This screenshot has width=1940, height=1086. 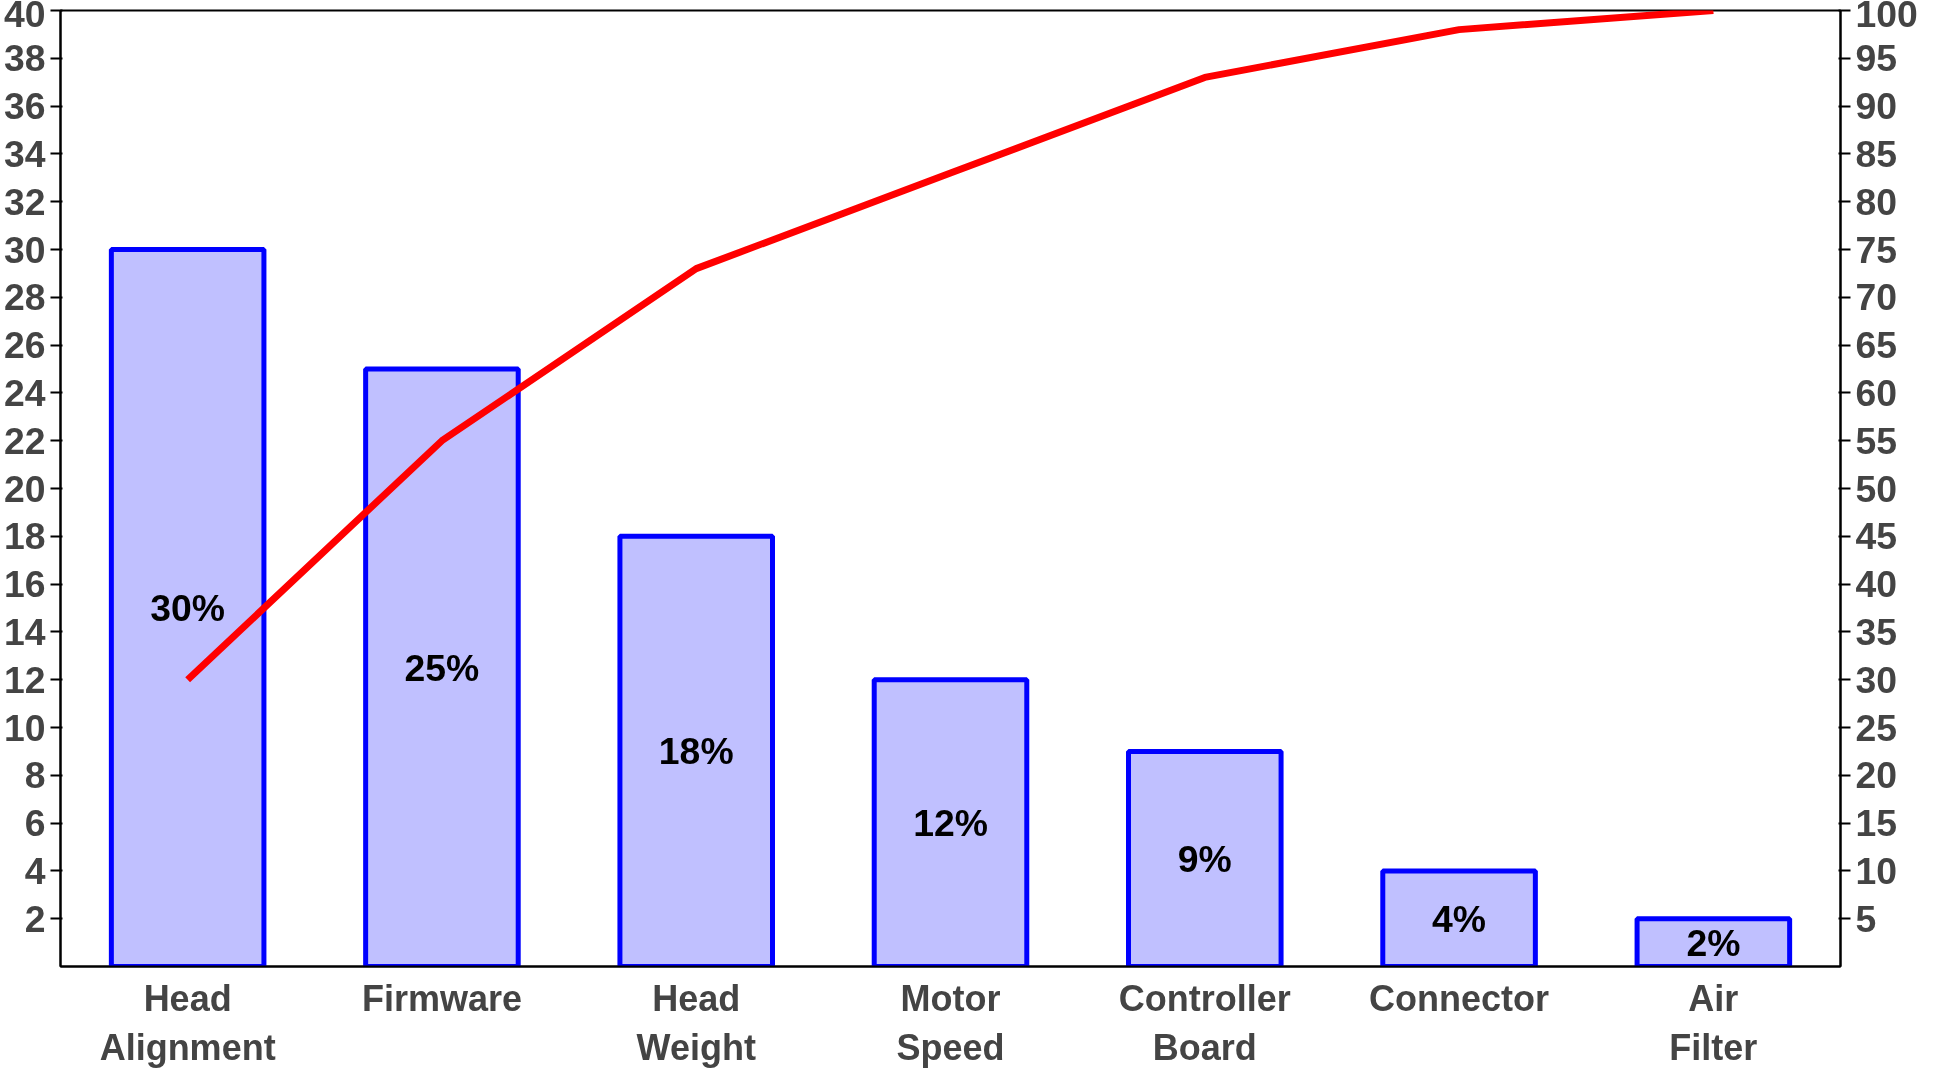 I want to click on y2-tick-label: 15, so click(x=1876, y=823).